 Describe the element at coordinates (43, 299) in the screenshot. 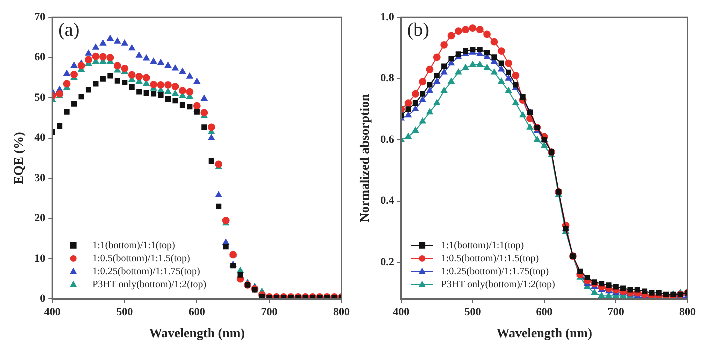

I see `y-tick-label: 0` at that location.